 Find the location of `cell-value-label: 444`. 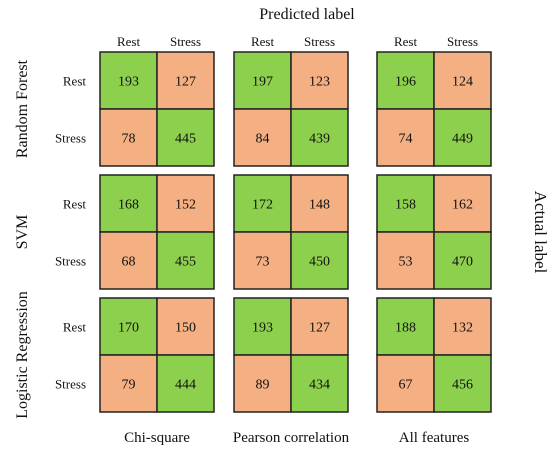

cell-value-label: 444 is located at coordinates (185, 385).